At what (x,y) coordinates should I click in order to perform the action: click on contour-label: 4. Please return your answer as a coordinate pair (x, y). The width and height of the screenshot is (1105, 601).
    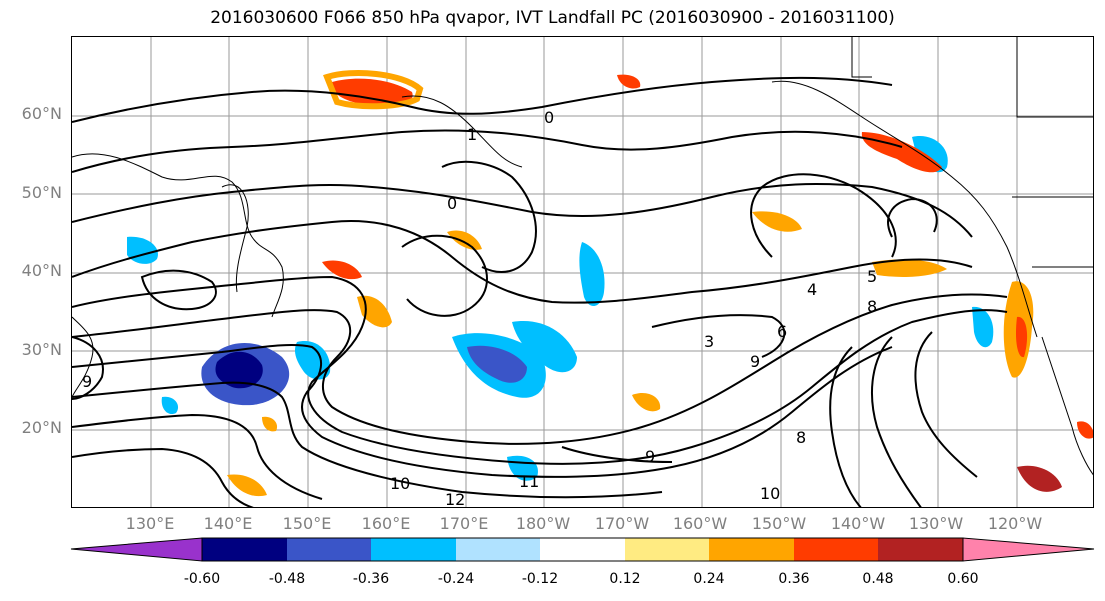
    Looking at the image, I should click on (812, 289).